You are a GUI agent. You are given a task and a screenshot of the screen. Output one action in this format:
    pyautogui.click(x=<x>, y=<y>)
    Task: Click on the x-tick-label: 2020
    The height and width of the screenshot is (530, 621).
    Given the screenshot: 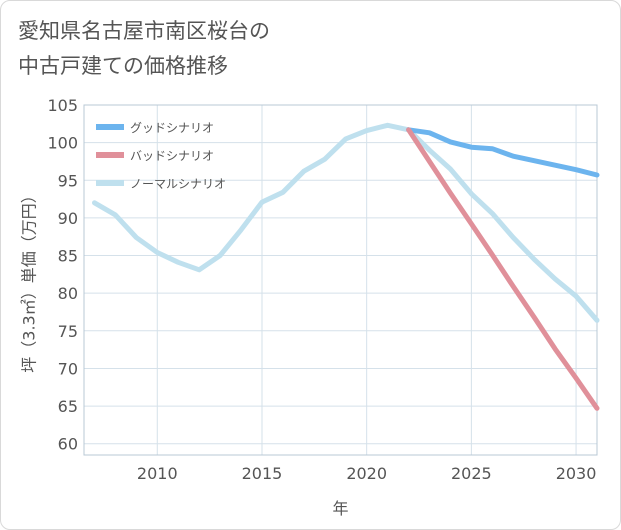 What is the action you would take?
    pyautogui.click(x=366, y=473)
    